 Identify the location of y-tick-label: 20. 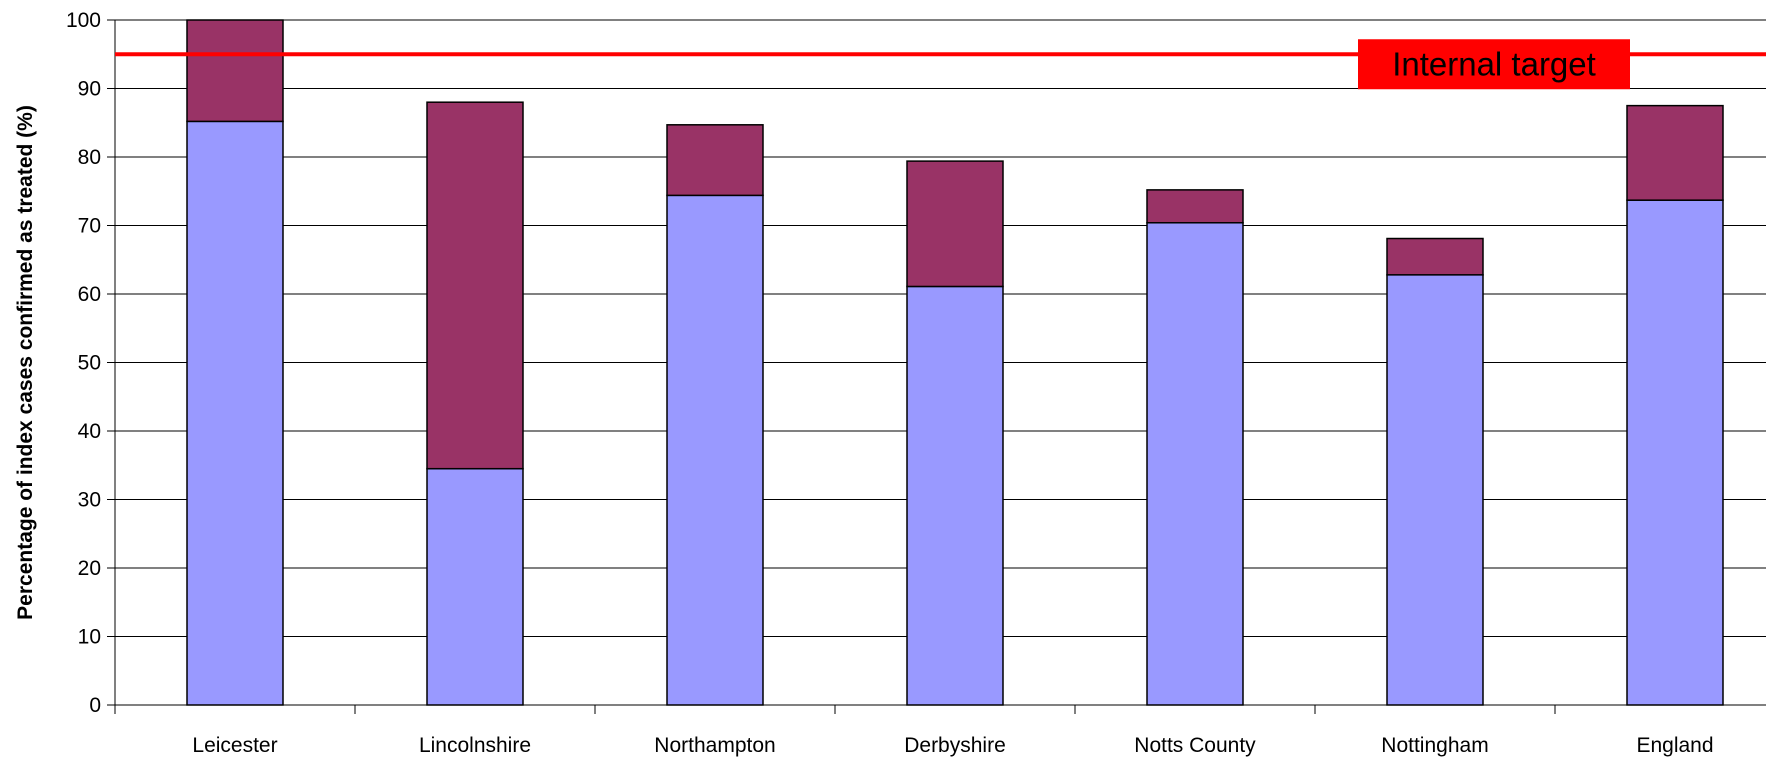
(89, 568).